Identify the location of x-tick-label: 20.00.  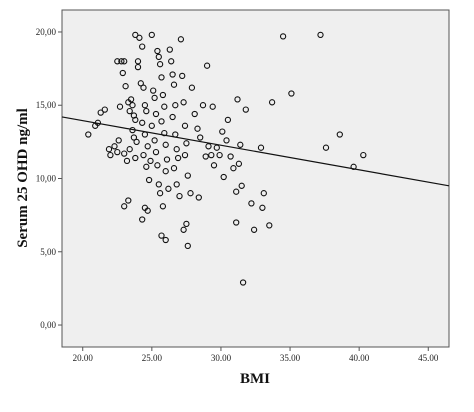
(83, 358).